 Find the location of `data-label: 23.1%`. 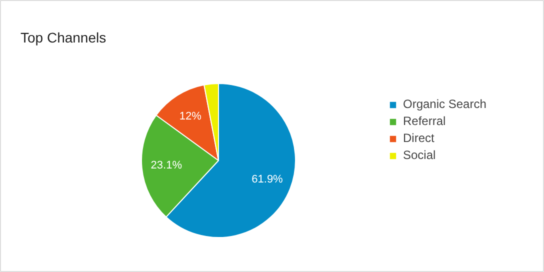

data-label: 23.1% is located at coordinates (166, 166).